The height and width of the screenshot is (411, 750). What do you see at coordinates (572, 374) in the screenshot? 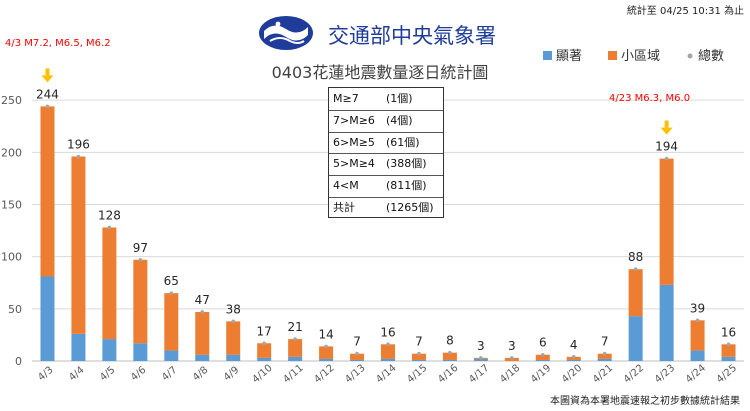
I see `x-tick-label: 4/20` at bounding box center [572, 374].